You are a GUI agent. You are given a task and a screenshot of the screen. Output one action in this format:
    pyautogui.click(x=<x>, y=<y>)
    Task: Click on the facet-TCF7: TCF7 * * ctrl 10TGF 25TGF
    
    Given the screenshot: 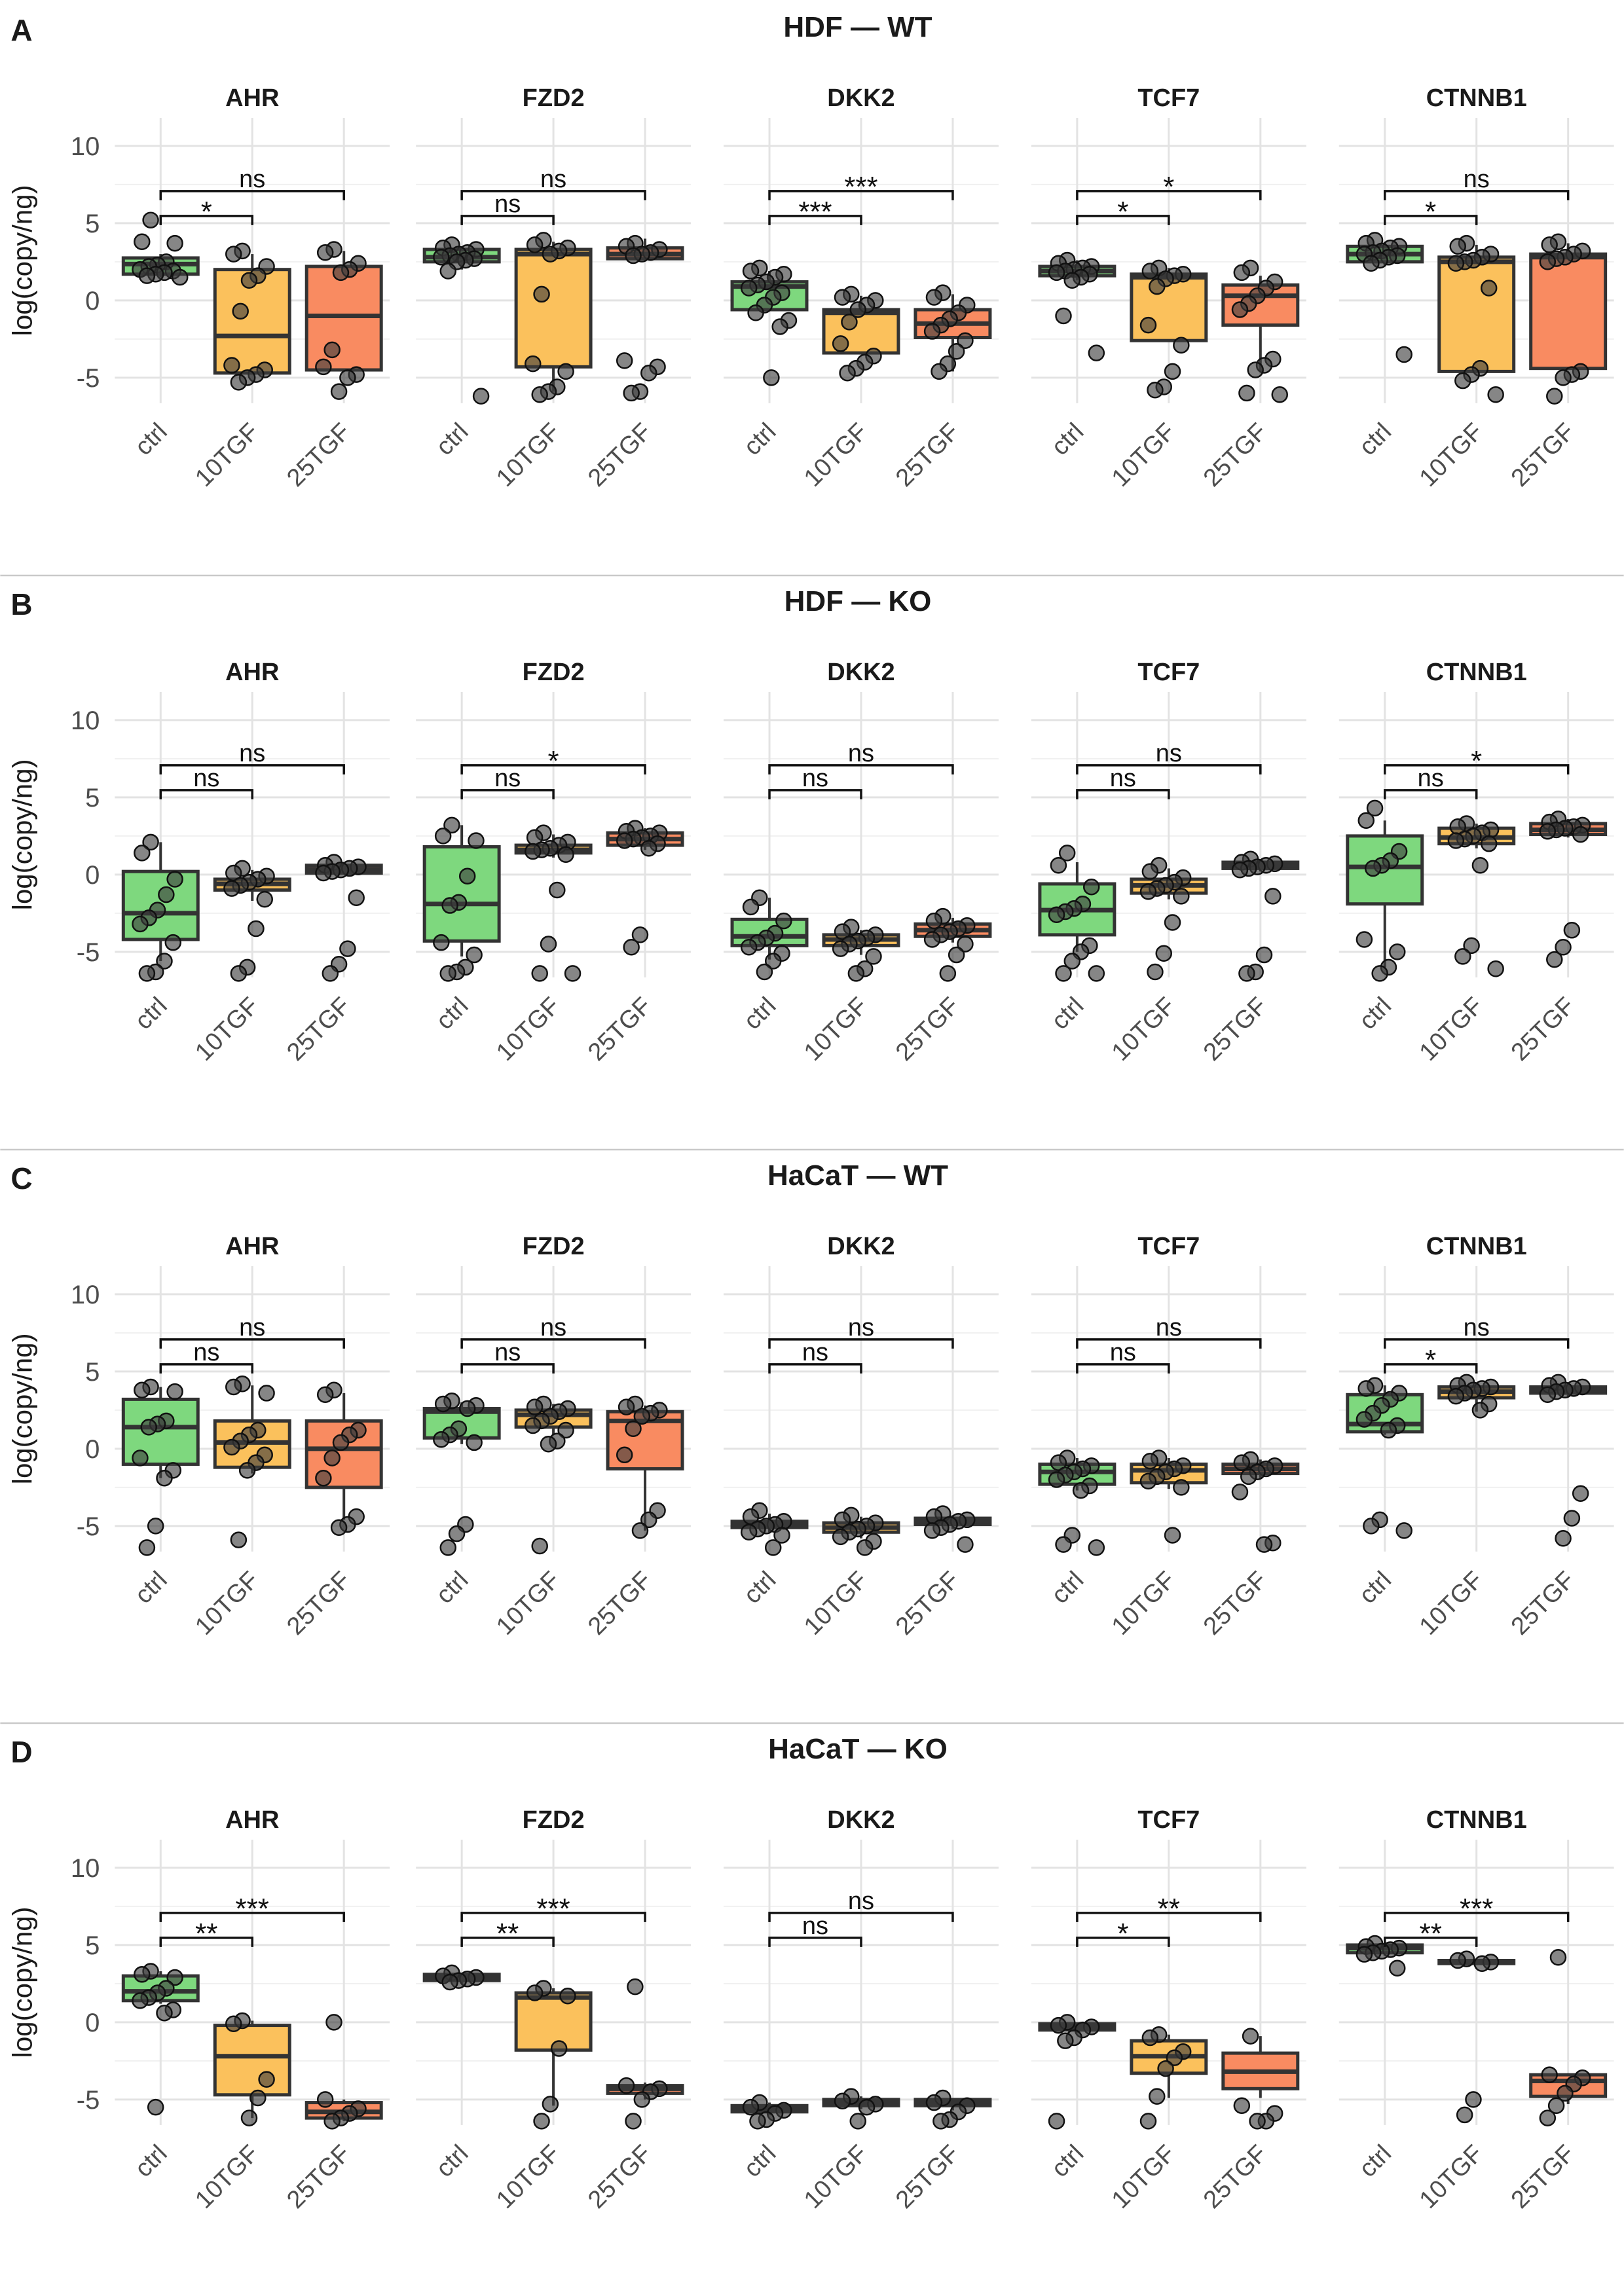 What is the action you would take?
    pyautogui.click(x=1168, y=288)
    